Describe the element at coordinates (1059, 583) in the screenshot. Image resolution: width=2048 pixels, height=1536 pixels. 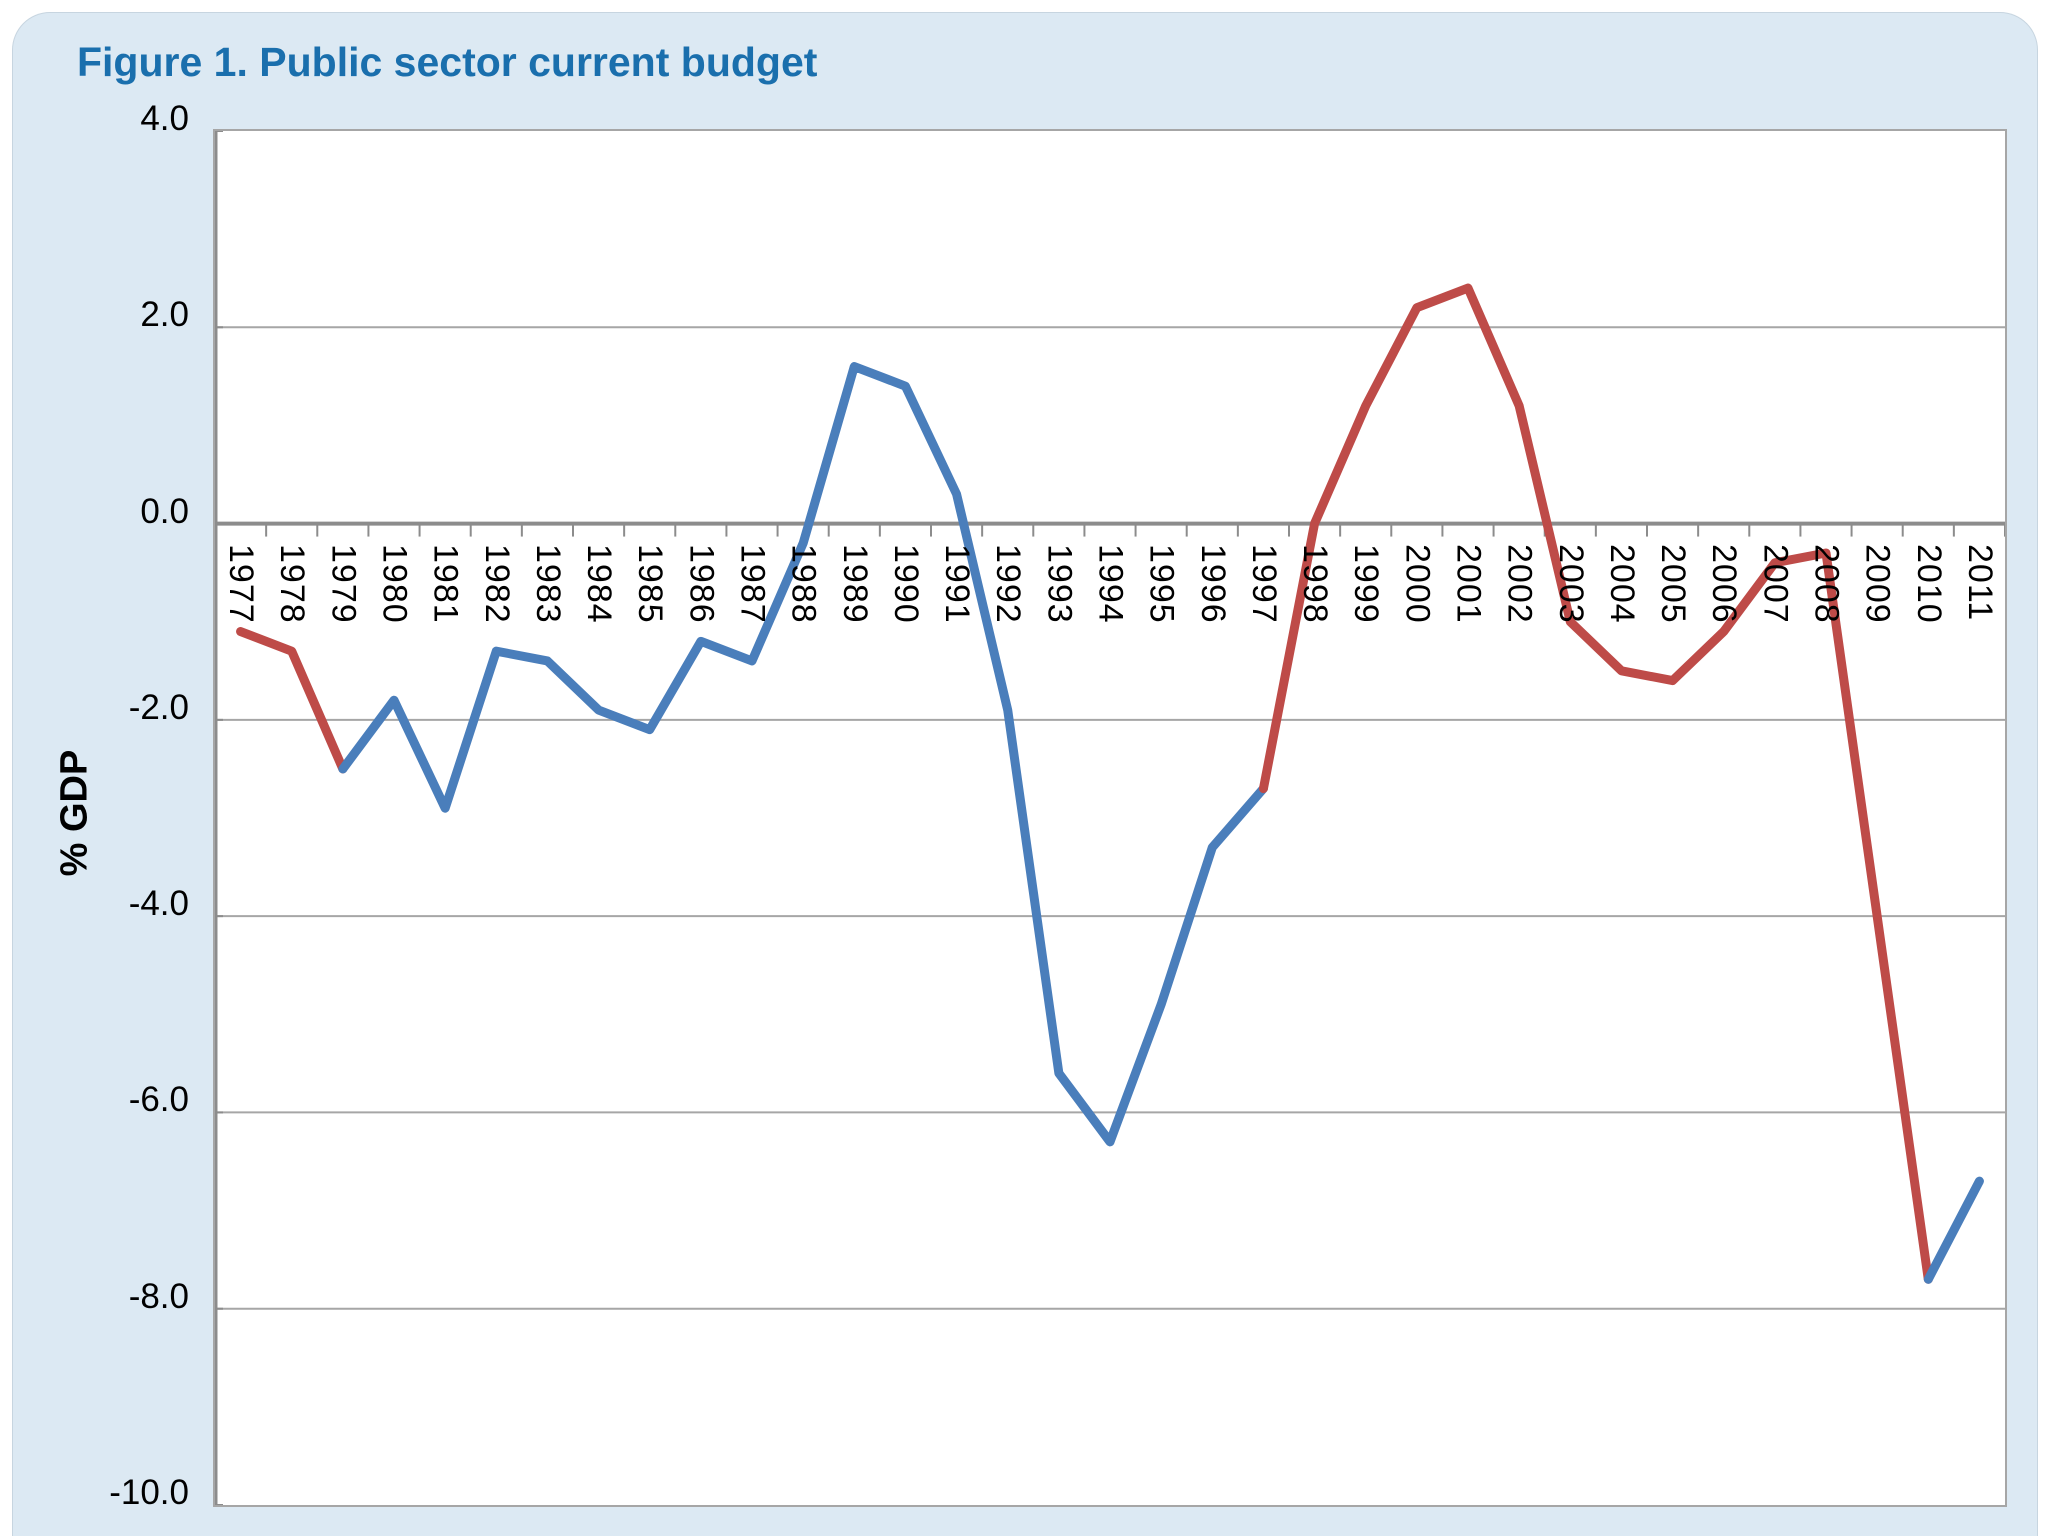
I see `x-tick-label: 1993` at that location.